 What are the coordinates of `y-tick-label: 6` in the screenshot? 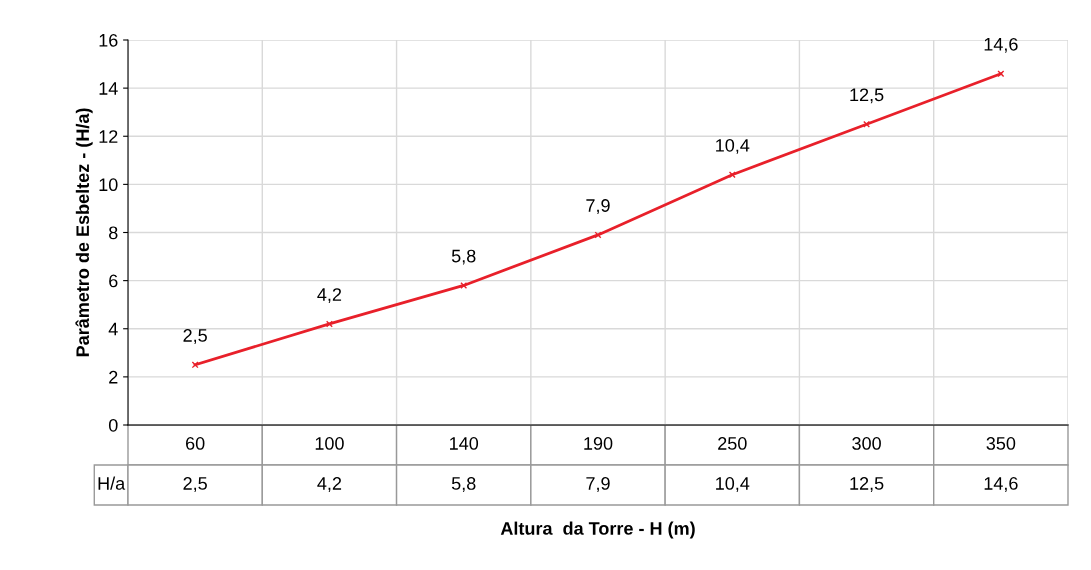 It's located at (113, 281).